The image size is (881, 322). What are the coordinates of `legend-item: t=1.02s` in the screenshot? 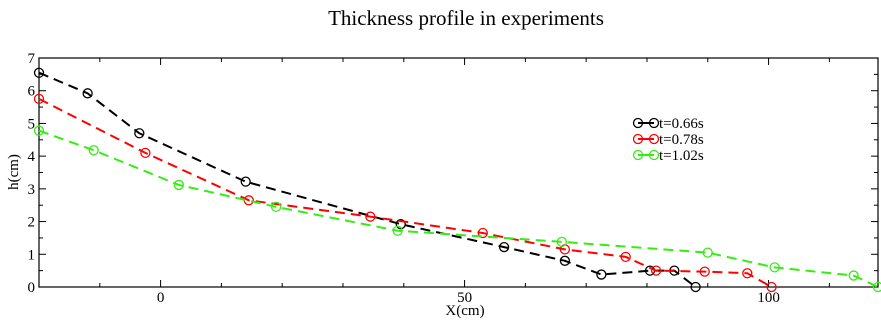 It's located at (668, 156).